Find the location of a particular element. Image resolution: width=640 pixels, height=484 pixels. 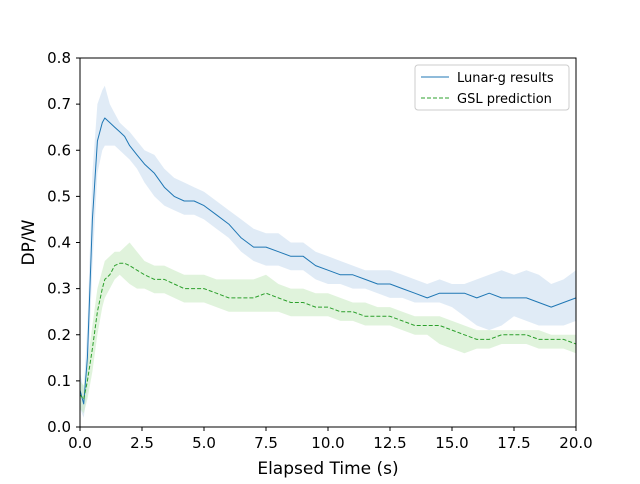

y-axis-label: DP/W is located at coordinates (29, 242).